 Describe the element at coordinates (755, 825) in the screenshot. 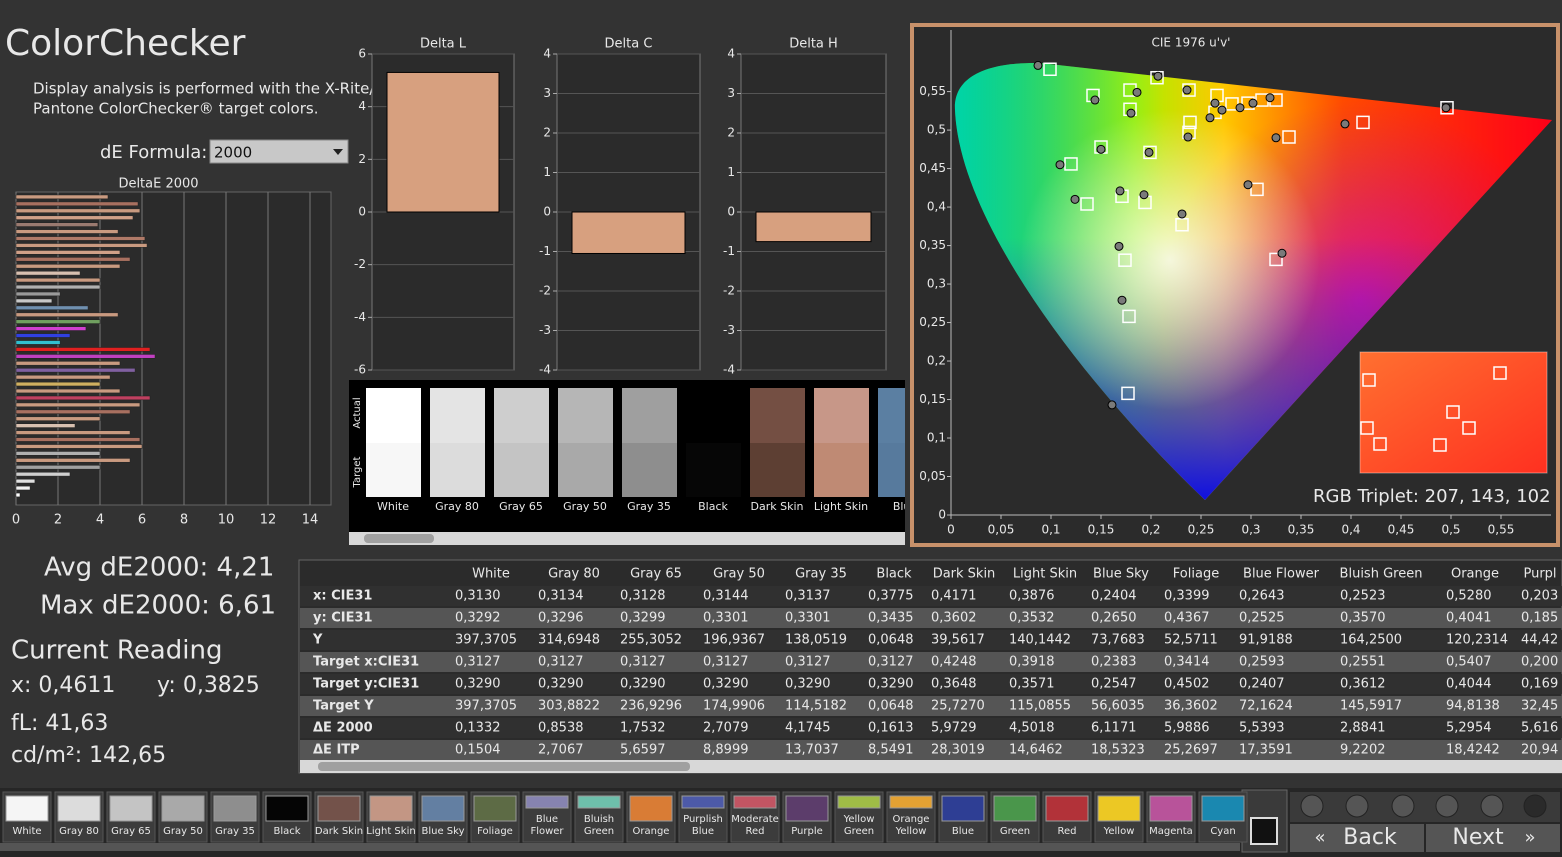

I see `tile-label: Moderate Red` at that location.